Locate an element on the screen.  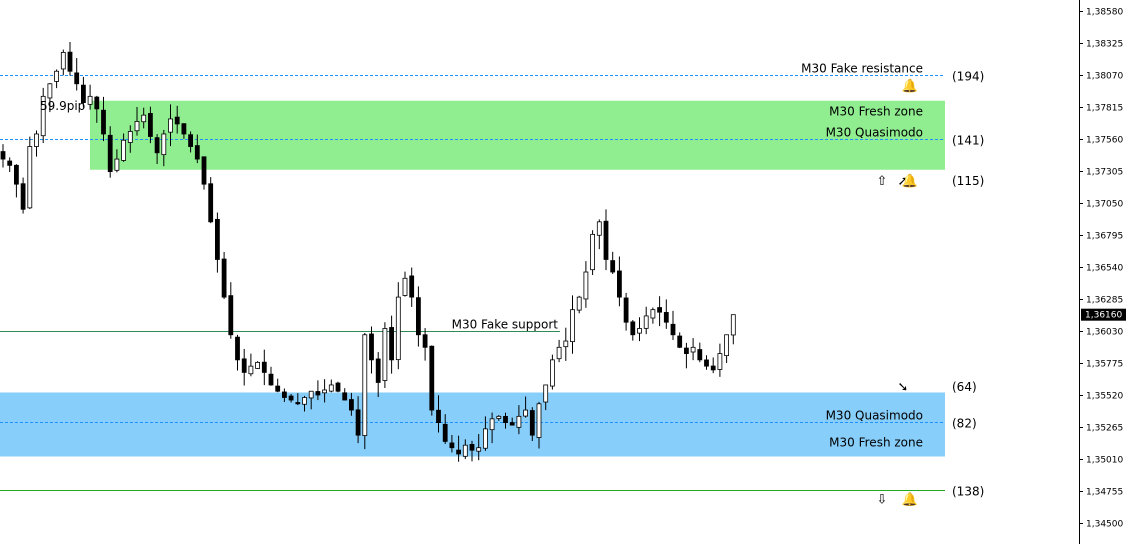
level-count: (64) is located at coordinates (964, 387).